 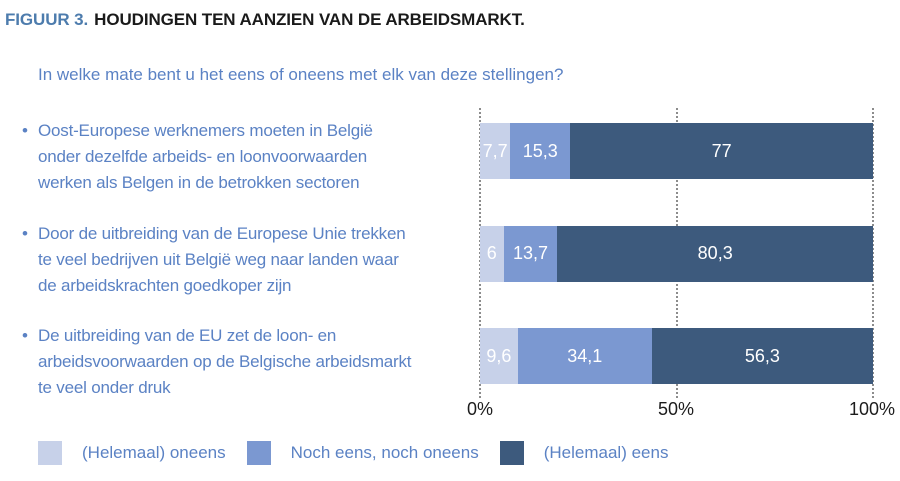 I want to click on legend-label: (Helemaal) oneens, so click(x=154, y=452).